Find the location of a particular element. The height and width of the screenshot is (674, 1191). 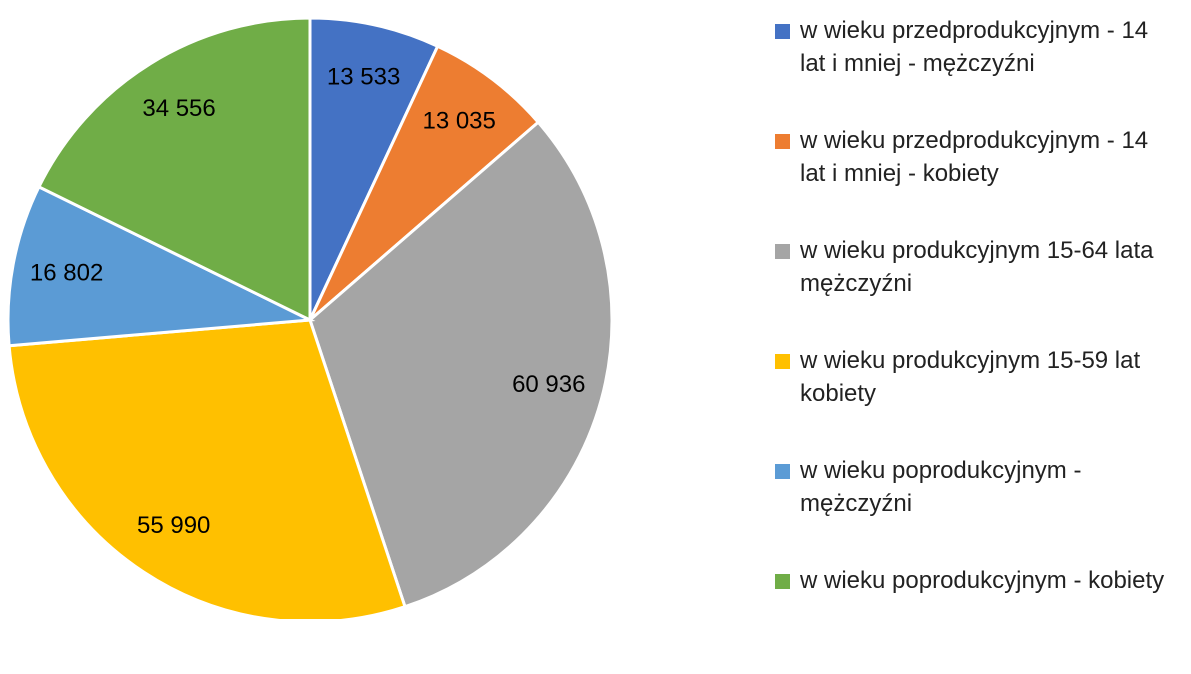

data-label: 34 556 is located at coordinates (178, 108).